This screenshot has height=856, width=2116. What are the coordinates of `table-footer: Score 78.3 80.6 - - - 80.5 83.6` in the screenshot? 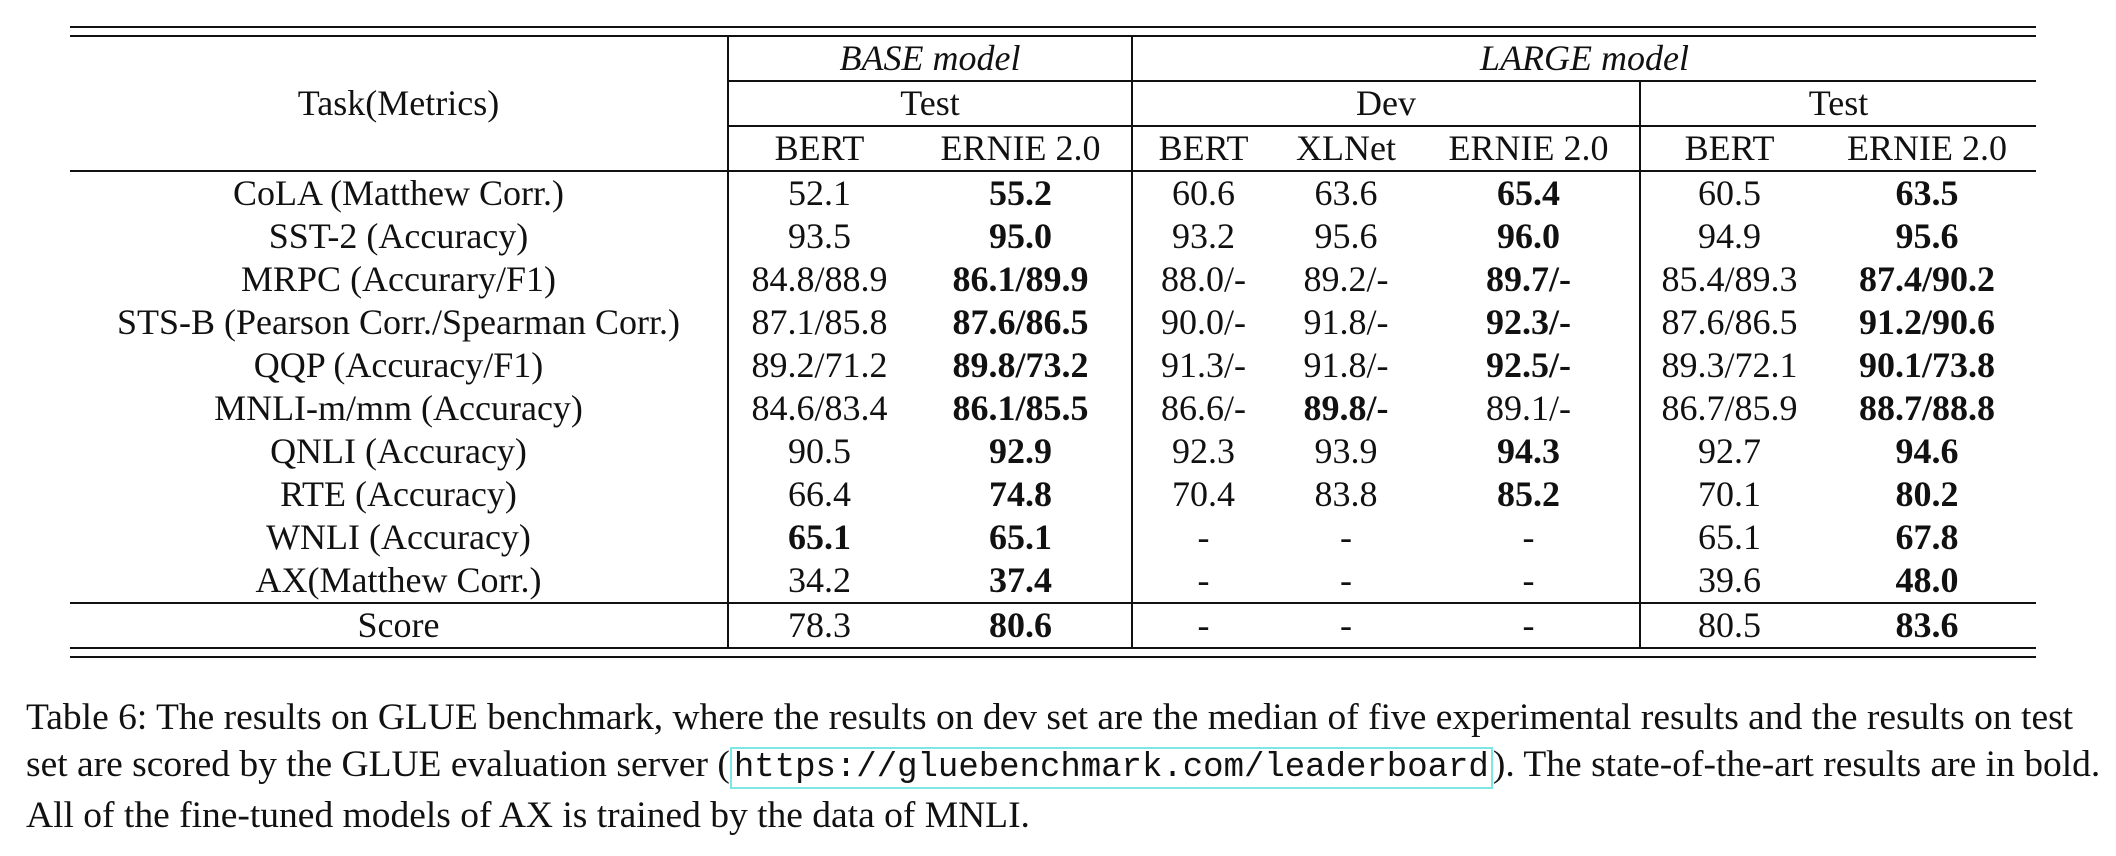 It's located at (1053, 624).